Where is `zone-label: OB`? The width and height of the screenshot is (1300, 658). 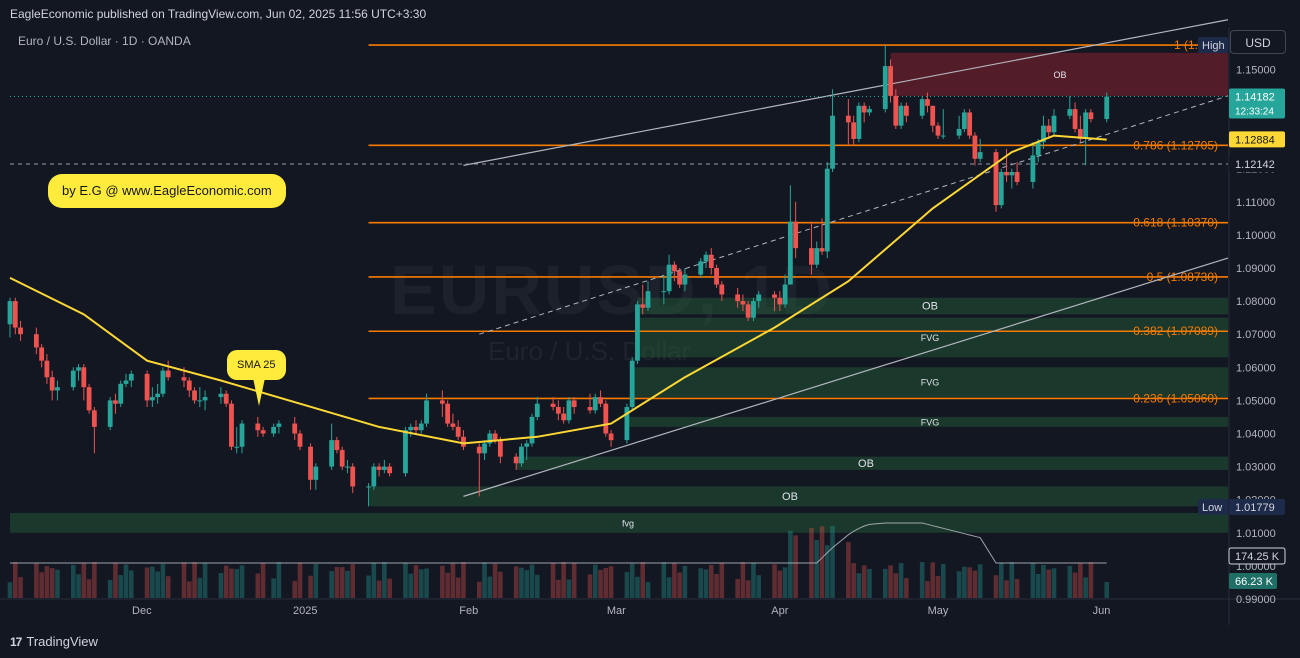
zone-label: OB is located at coordinates (790, 497).